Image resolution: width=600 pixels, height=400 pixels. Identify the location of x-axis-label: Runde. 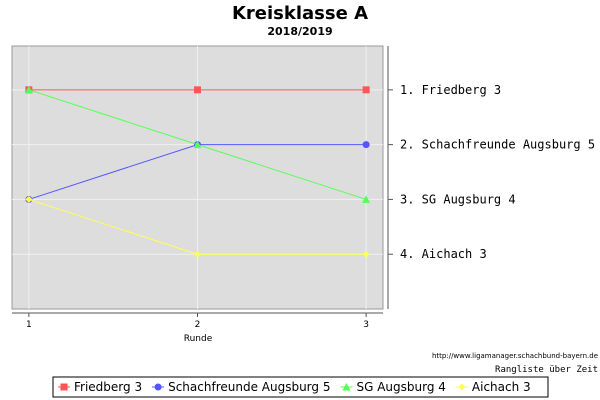
(198, 339).